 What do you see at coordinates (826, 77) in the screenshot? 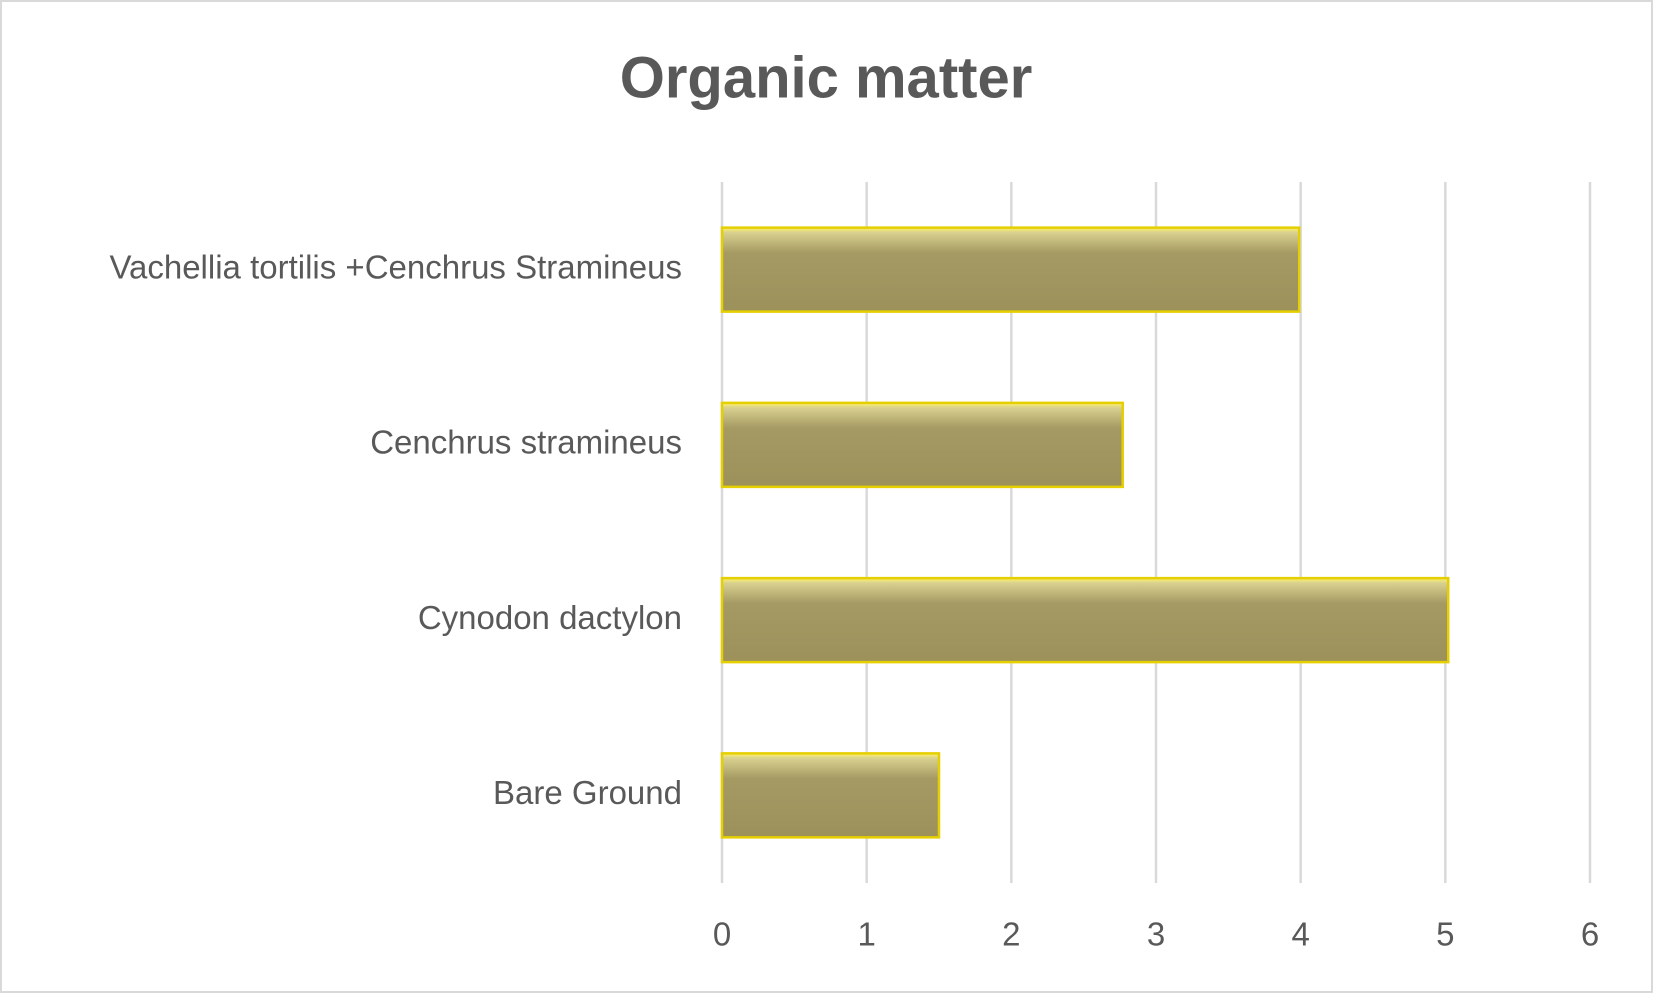
I see `chart-title: Organic matter` at bounding box center [826, 77].